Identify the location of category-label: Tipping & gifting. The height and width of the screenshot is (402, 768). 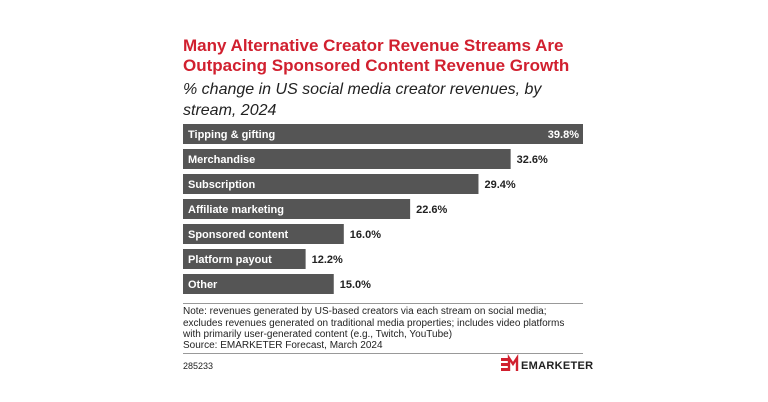
(231, 135).